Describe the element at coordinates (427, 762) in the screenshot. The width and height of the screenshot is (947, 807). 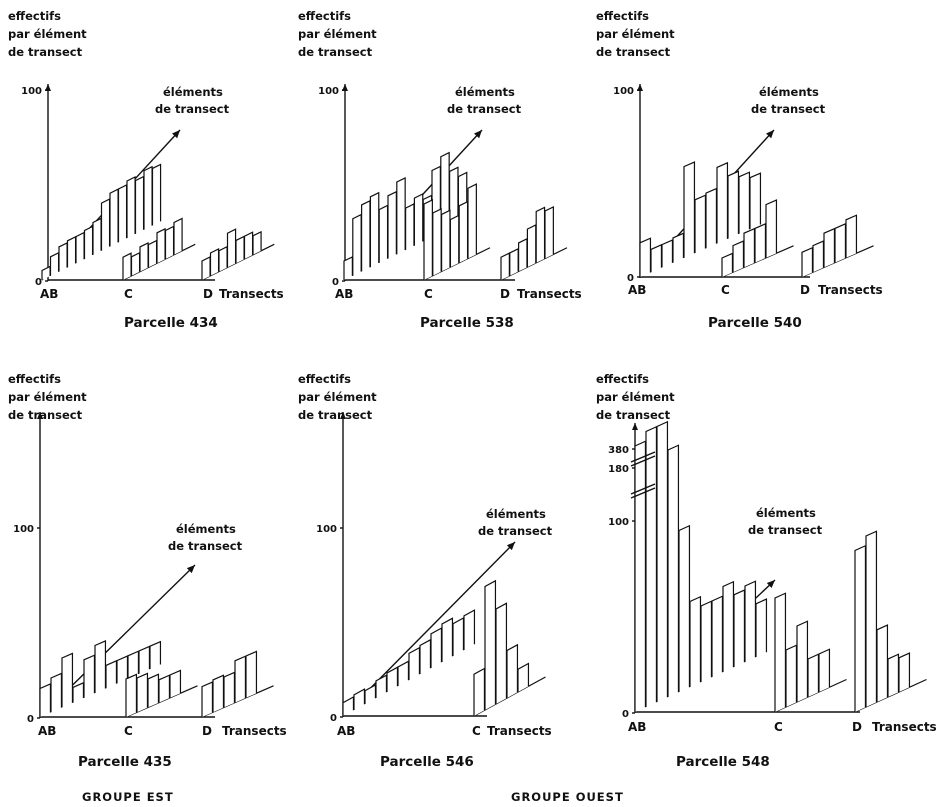
I see `panel-title: Parcelle 546` at that location.